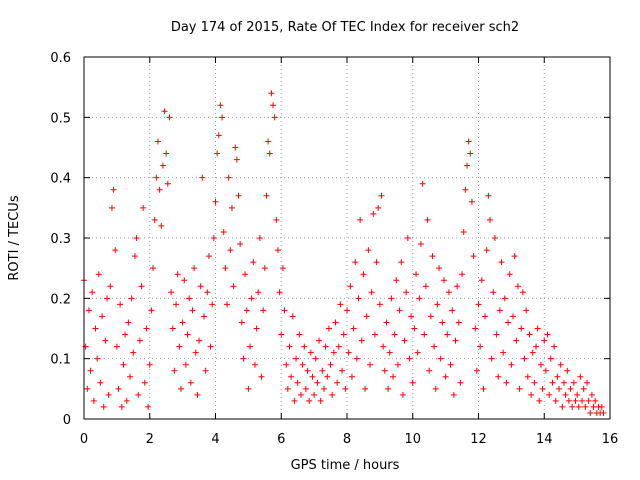  Describe the element at coordinates (345, 465) in the screenshot. I see `x-axis-label: GPS time / hours` at that location.